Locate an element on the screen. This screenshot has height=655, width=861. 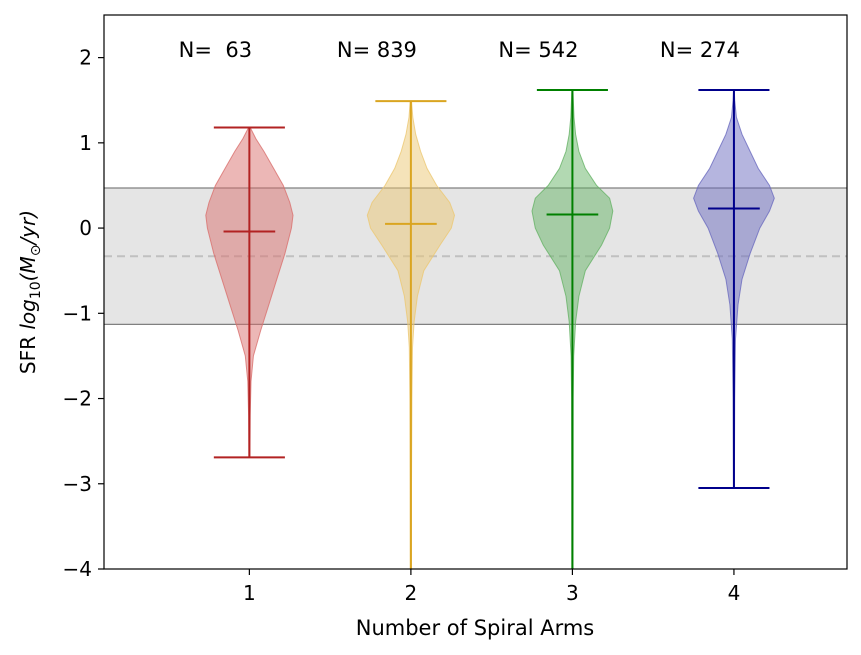
count-label-2: N= 839 is located at coordinates (377, 50).